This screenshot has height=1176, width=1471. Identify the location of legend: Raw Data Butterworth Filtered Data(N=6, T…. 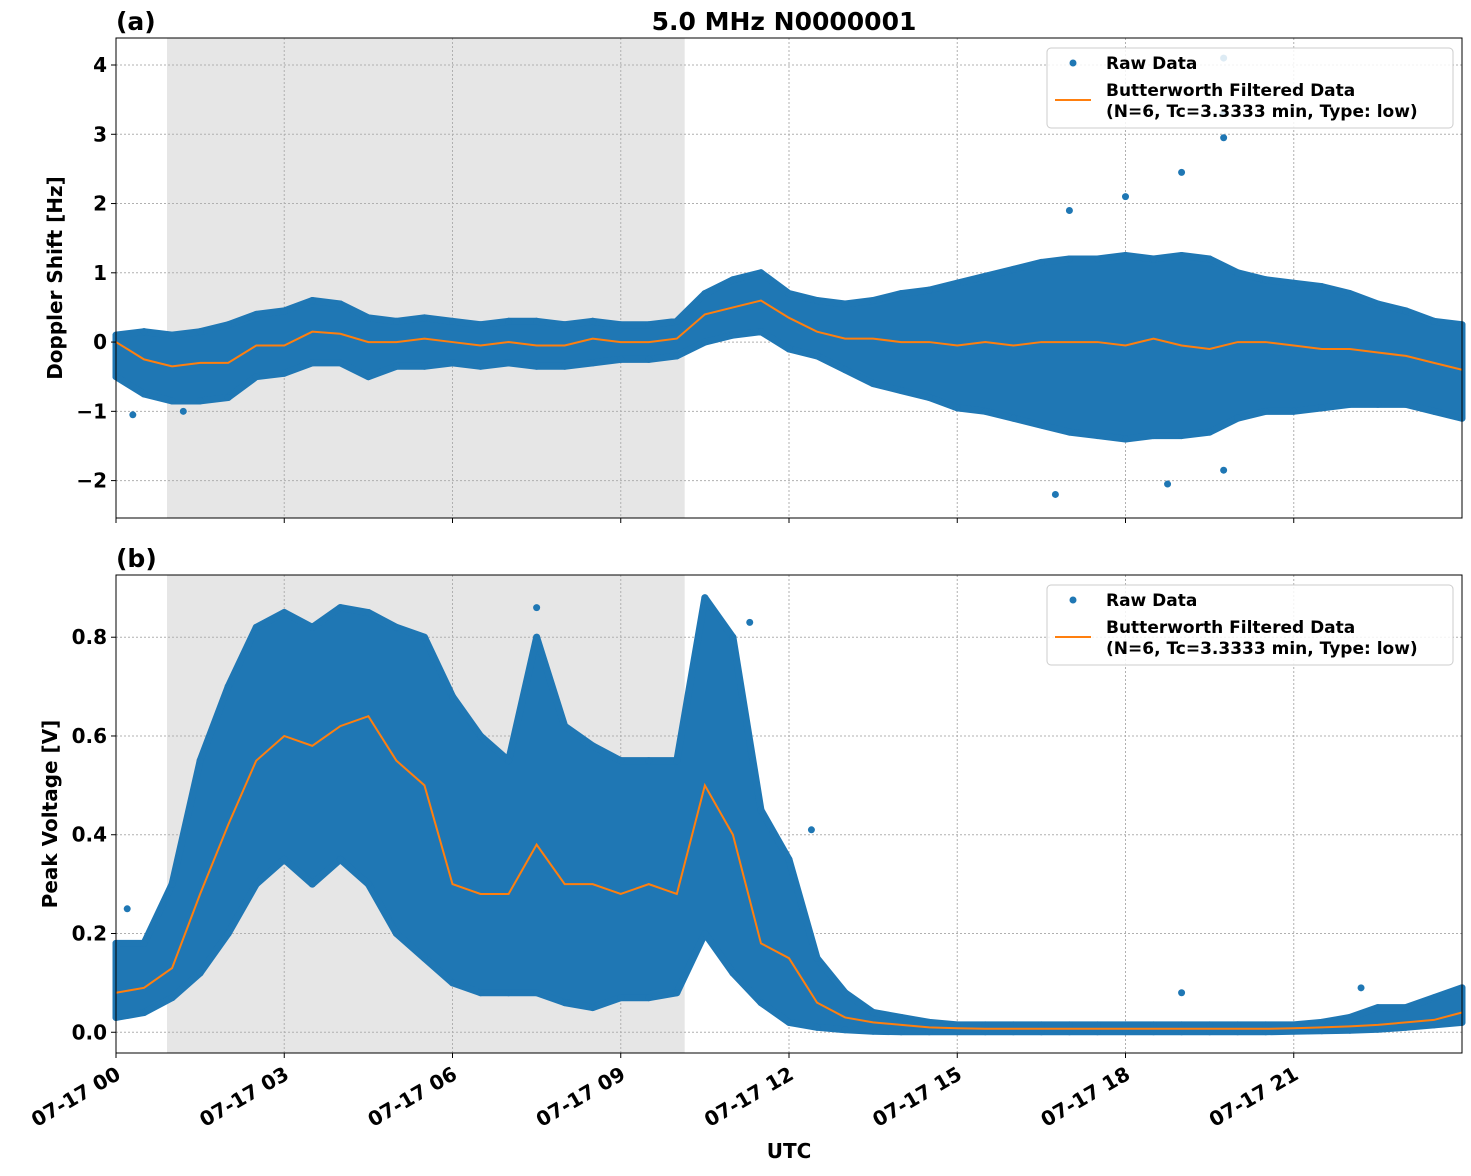
(1250, 88).